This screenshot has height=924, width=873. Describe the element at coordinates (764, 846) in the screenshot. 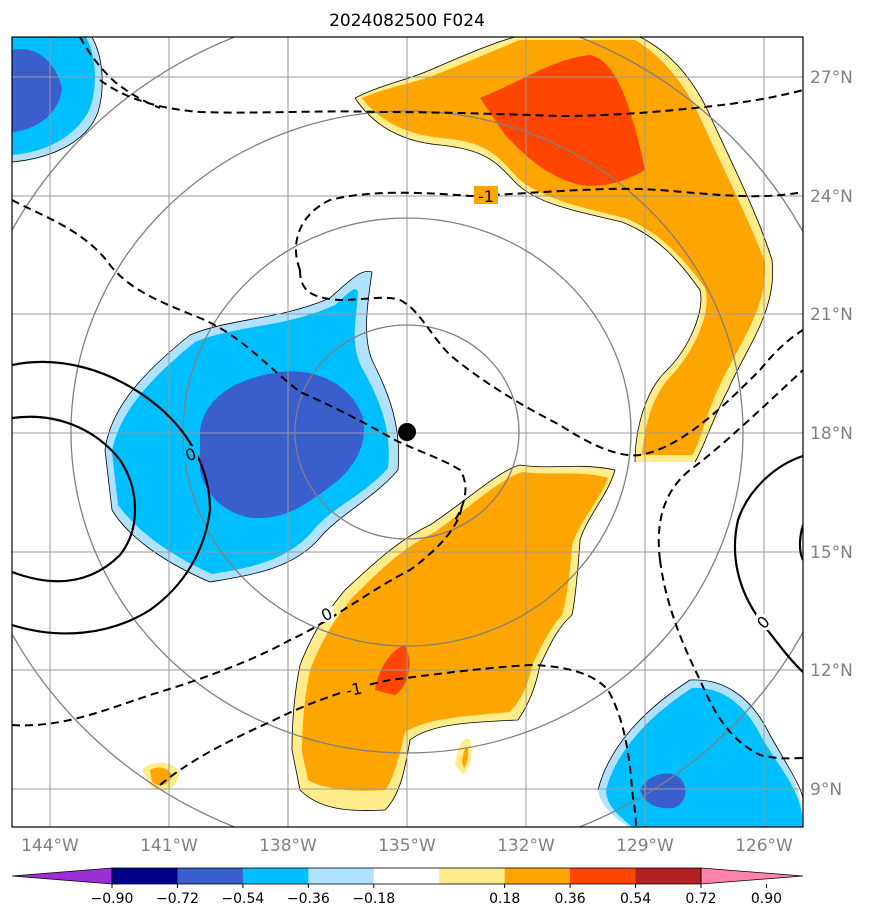

I see `lon-tick-label: 126°W` at that location.